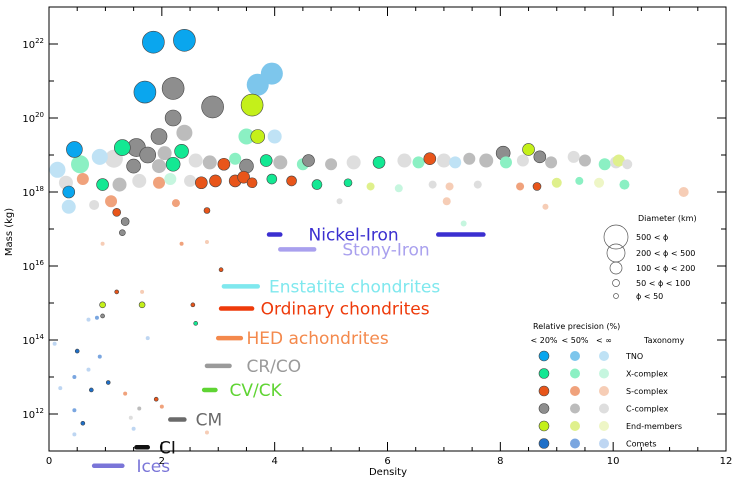 The width and height of the screenshot is (747, 484). Describe the element at coordinates (33, 414) in the screenshot. I see `y-tick-label: 1012` at that location.